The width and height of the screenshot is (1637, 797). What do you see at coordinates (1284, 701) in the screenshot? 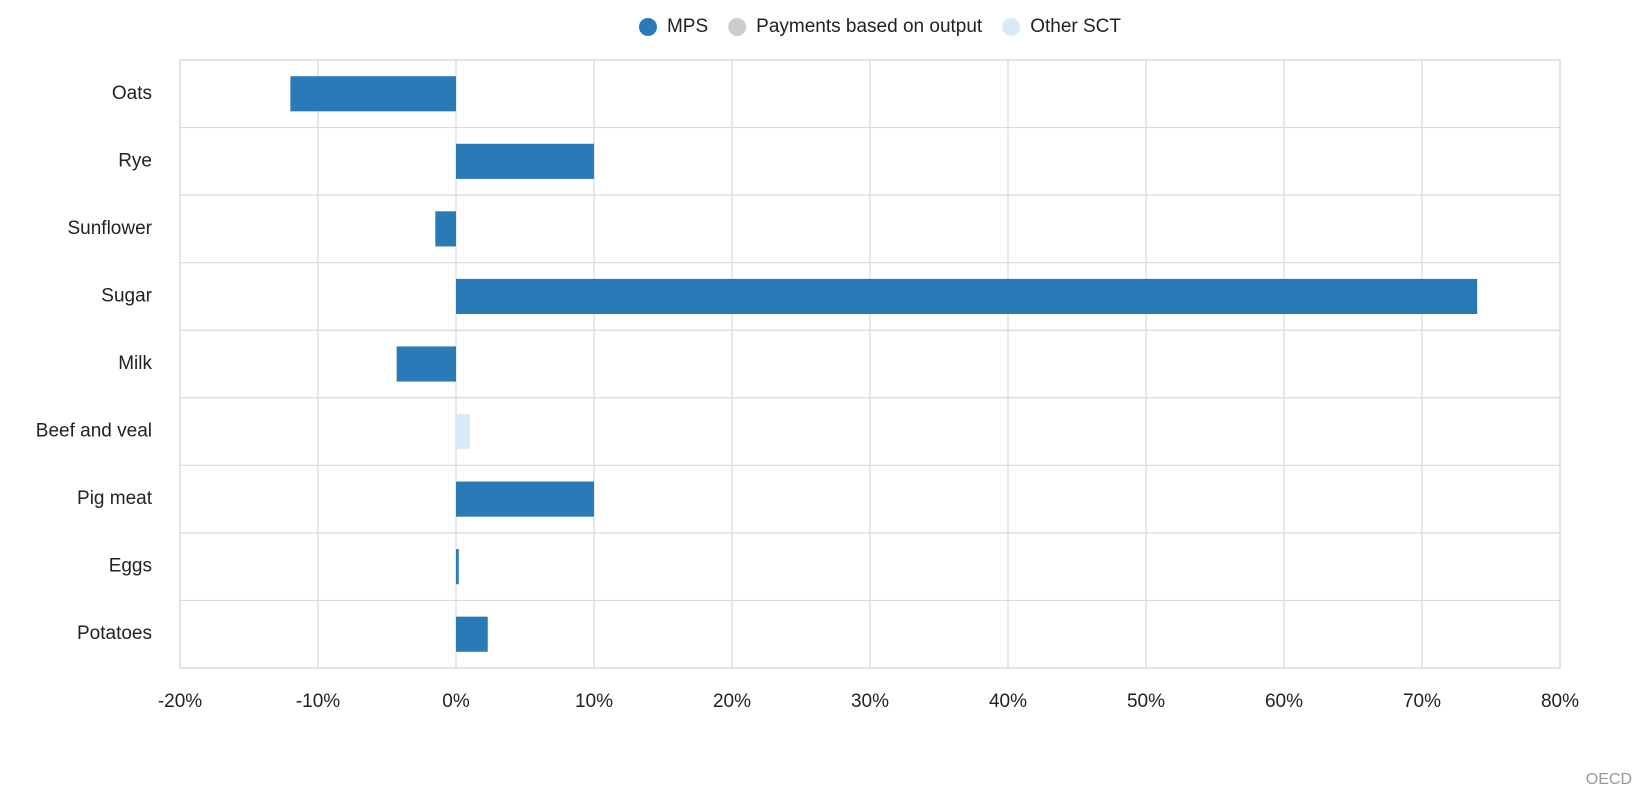
I see `x-tick-label: 60%` at bounding box center [1284, 701].